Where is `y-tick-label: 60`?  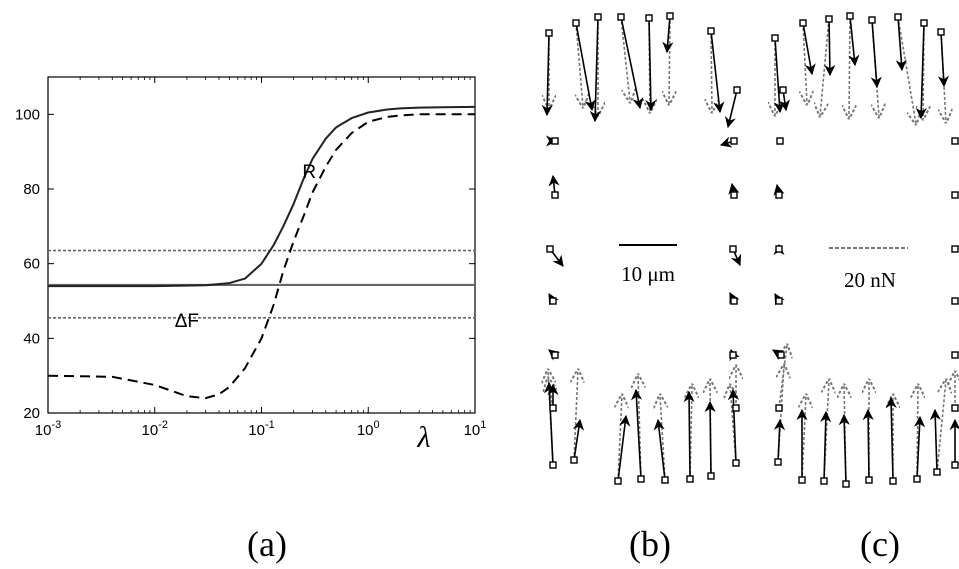
y-tick-label: 60 is located at coordinates (31, 264).